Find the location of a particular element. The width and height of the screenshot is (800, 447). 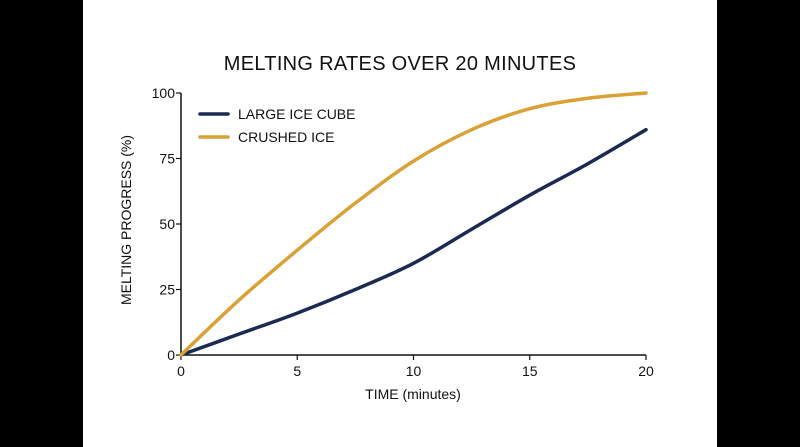

chart-title: MELTING RATES OVER 20 MINUTES is located at coordinates (400, 64).